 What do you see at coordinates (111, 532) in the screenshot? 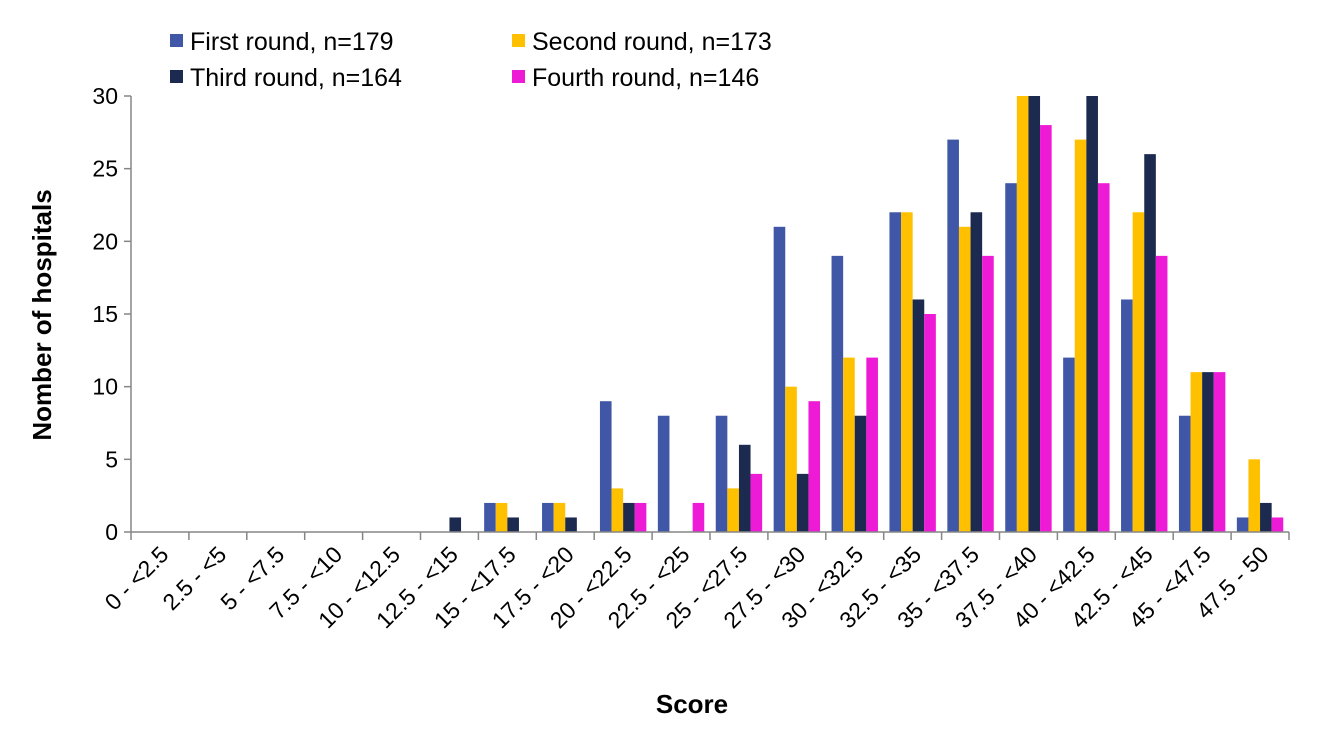
I see `y-tick-label: 0` at bounding box center [111, 532].